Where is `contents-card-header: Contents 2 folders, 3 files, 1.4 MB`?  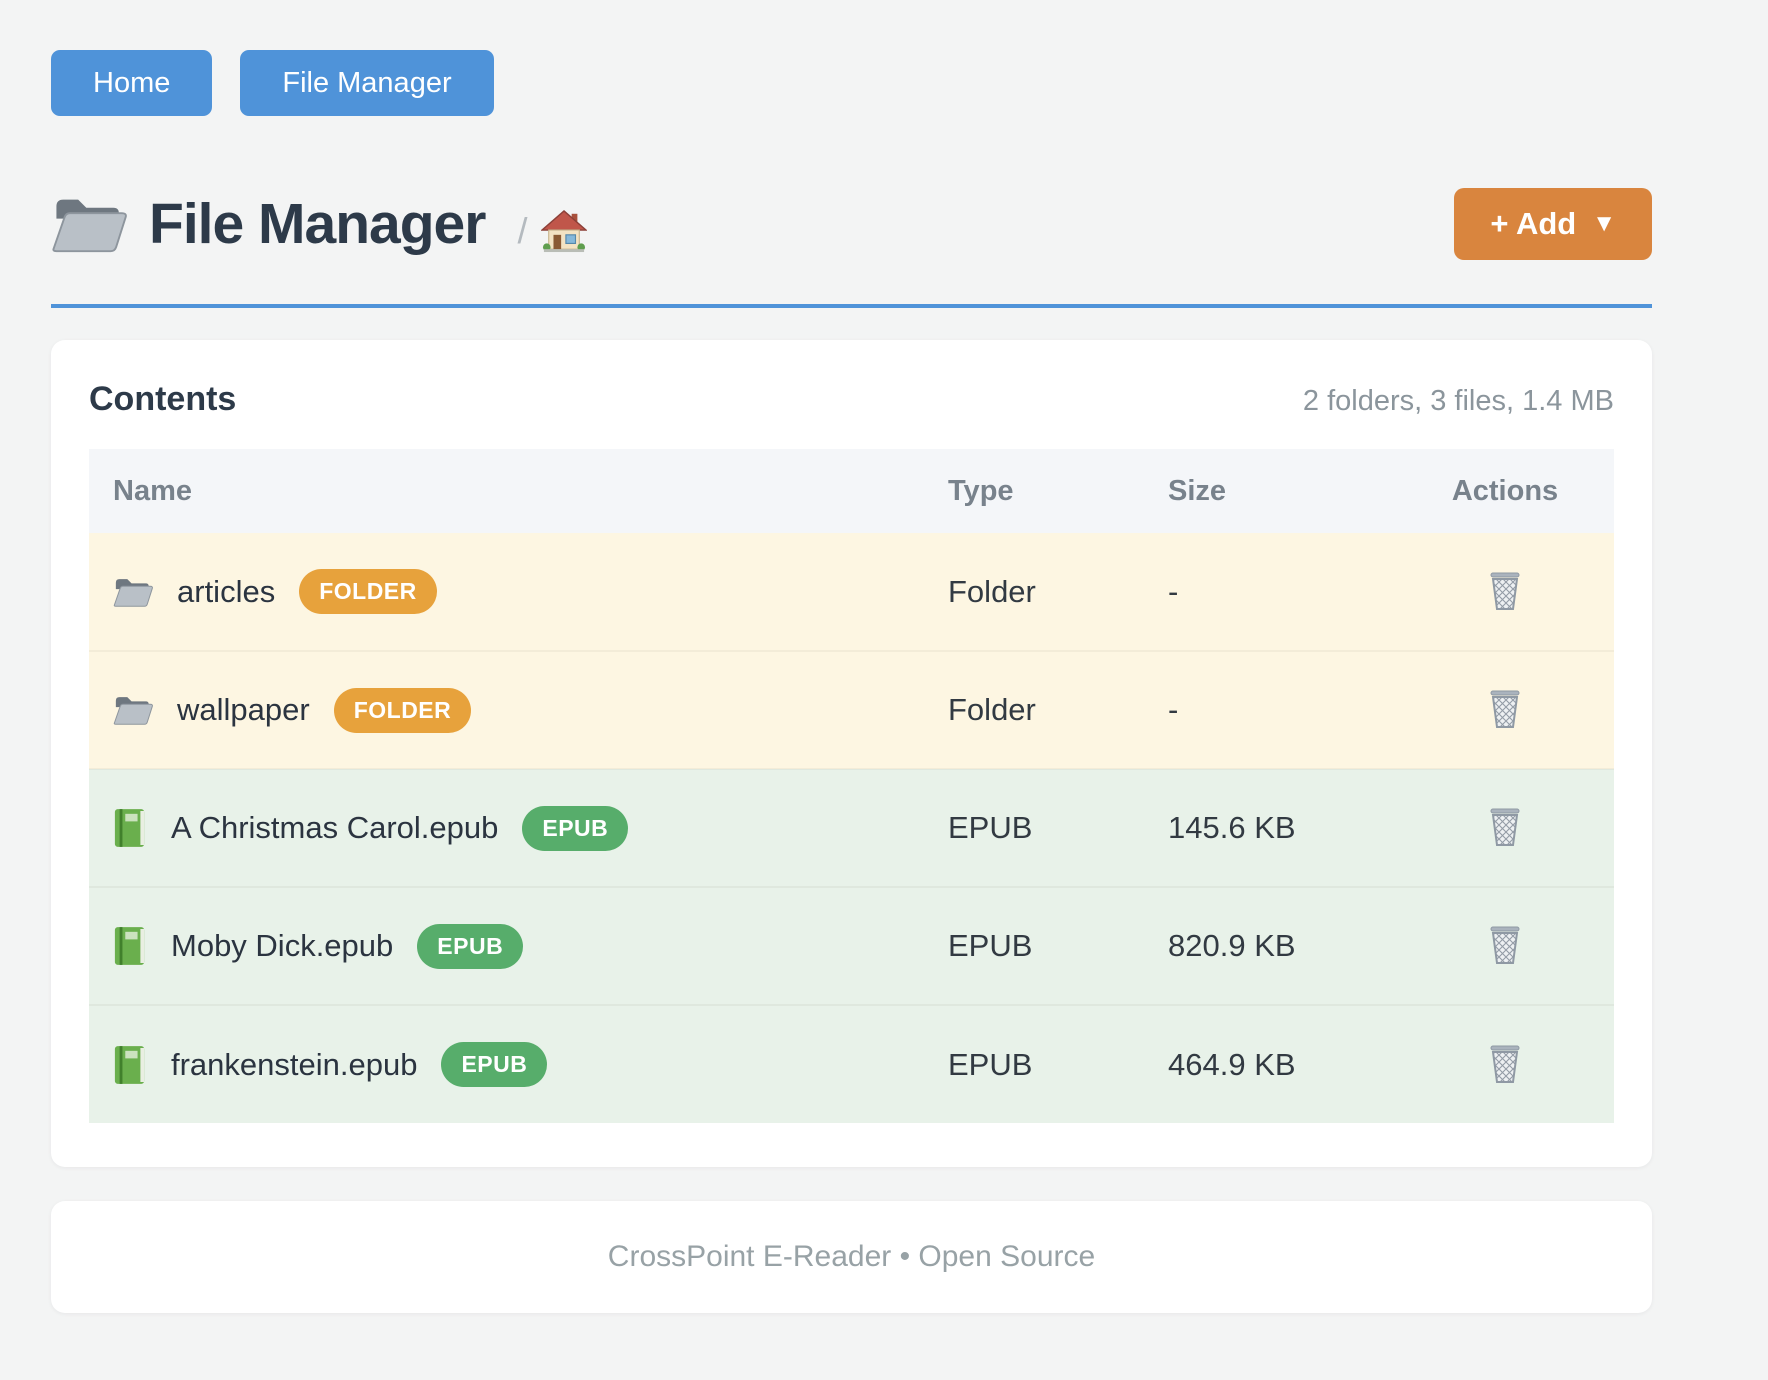 contents-card-header: Contents 2 folders, 3 files, 1.4 MB is located at coordinates (851, 399).